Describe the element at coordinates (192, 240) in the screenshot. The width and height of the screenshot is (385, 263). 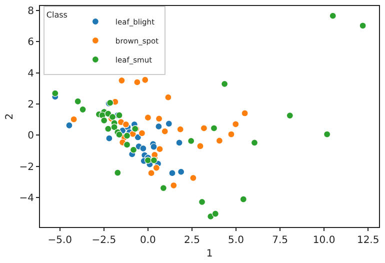
I see `x-tick-label: 2.5` at that location.